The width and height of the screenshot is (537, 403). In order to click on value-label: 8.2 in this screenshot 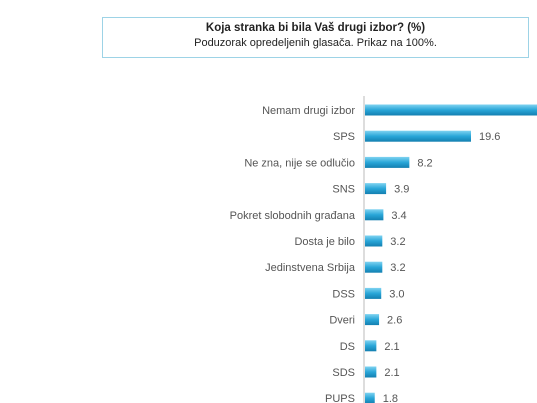, I will do `click(424, 163)`.